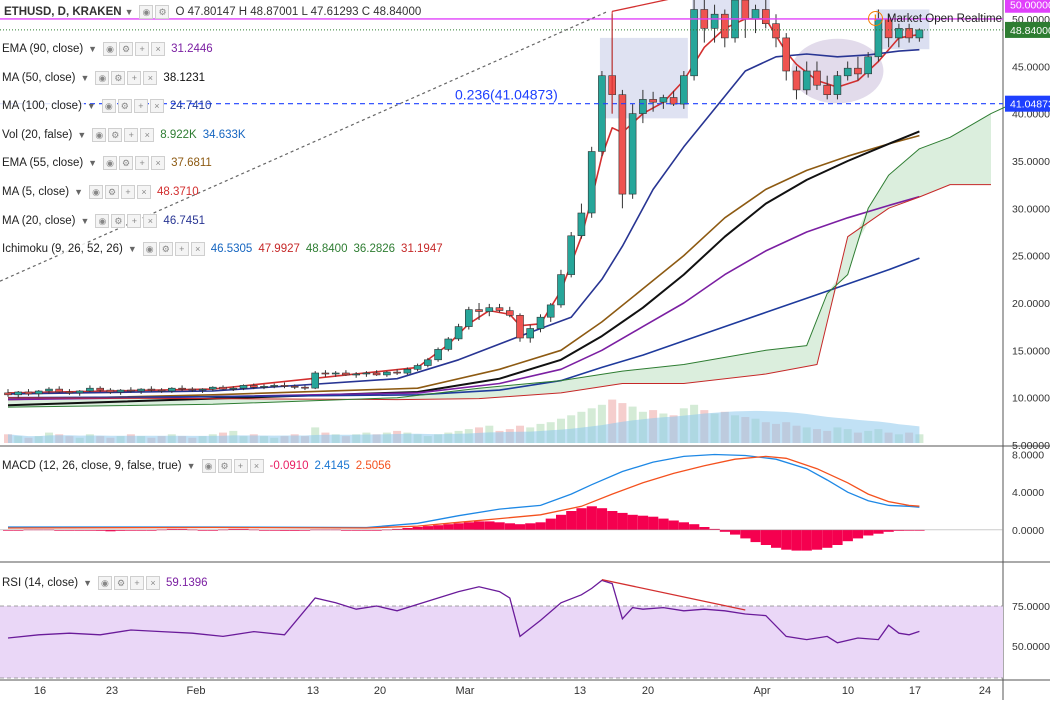 The image size is (1050, 705). Describe the element at coordinates (196, 691) in the screenshot. I see `time-tick-label: Feb` at that location.